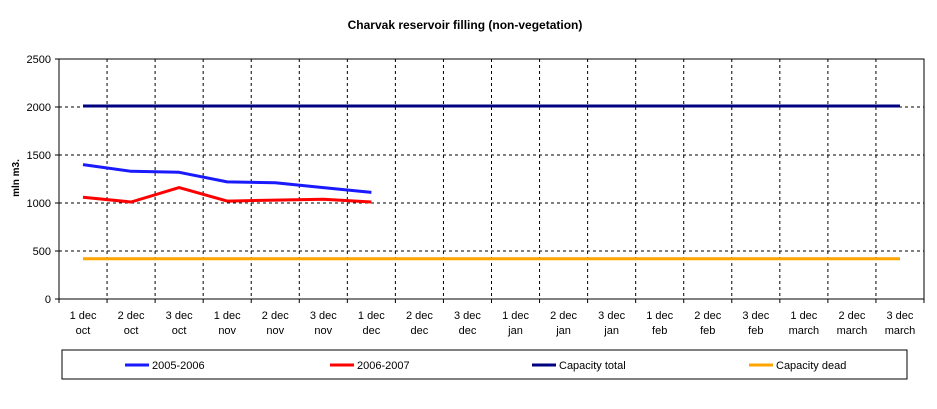 Image resolution: width=937 pixels, height=409 pixels. I want to click on y-tick-label: 2500, so click(39, 60).